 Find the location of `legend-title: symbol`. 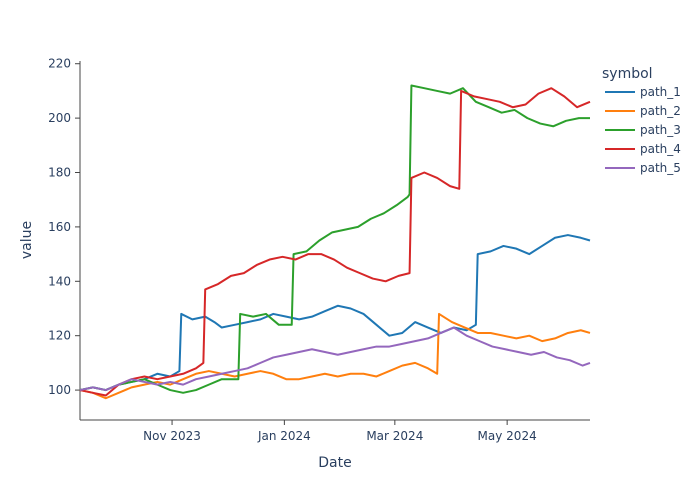

legend-title: symbol is located at coordinates (627, 74).